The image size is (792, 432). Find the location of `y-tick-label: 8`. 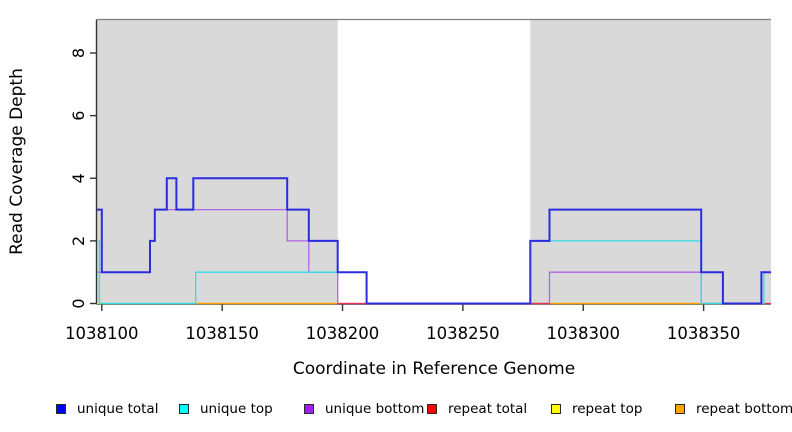

y-tick-label: 8 is located at coordinates (78, 53).